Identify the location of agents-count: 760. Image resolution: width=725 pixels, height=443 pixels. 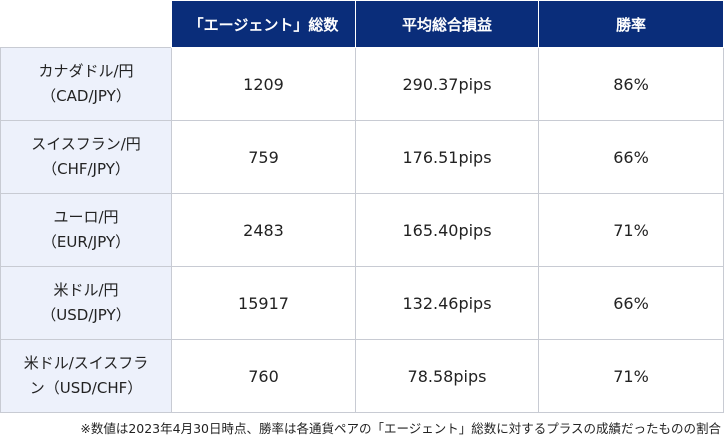
(263, 376).